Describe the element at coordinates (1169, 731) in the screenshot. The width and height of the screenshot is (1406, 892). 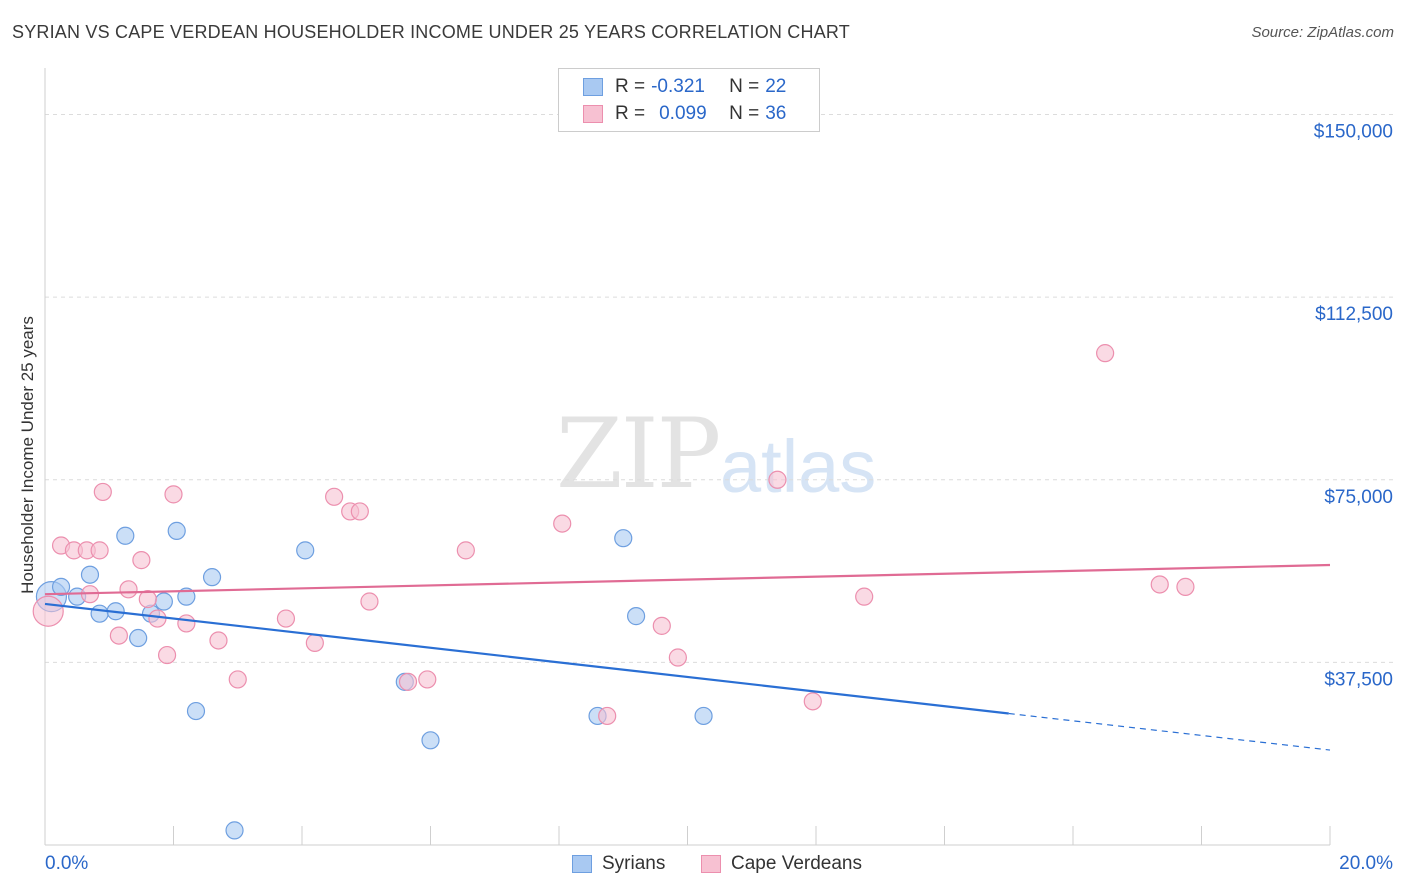
I see `syrian-trend-extension` at that location.